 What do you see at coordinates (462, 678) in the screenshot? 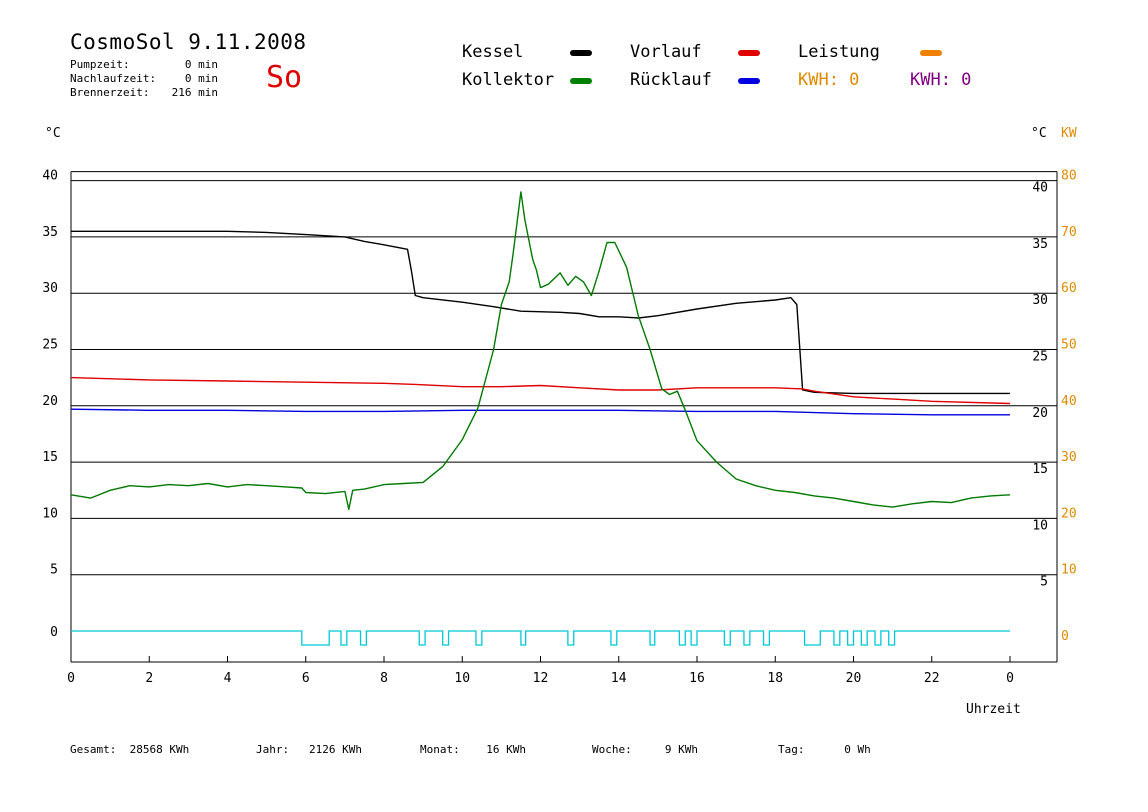
I see `x-tick-label: 10` at bounding box center [462, 678].